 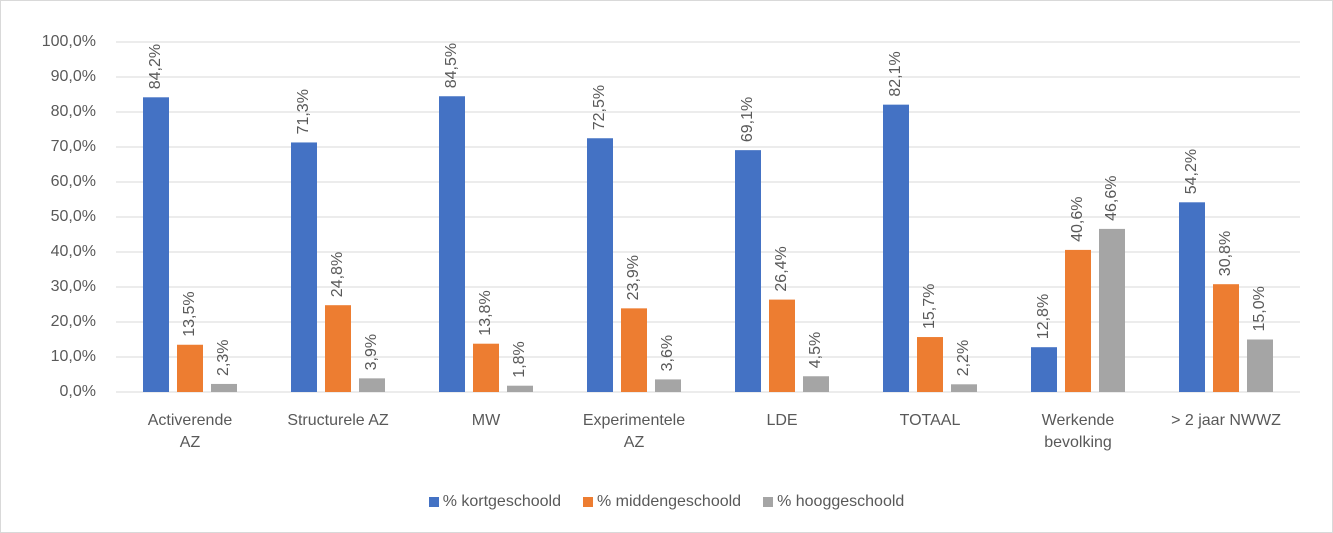 What do you see at coordinates (155, 66) in the screenshot?
I see `data-label: 84,2%` at bounding box center [155, 66].